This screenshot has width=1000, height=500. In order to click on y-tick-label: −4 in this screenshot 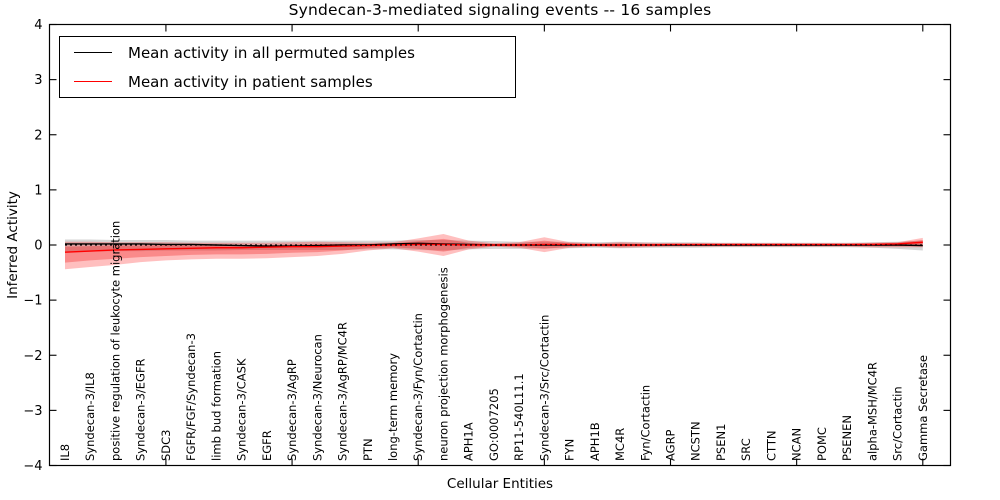, I will do `click(32, 466)`.